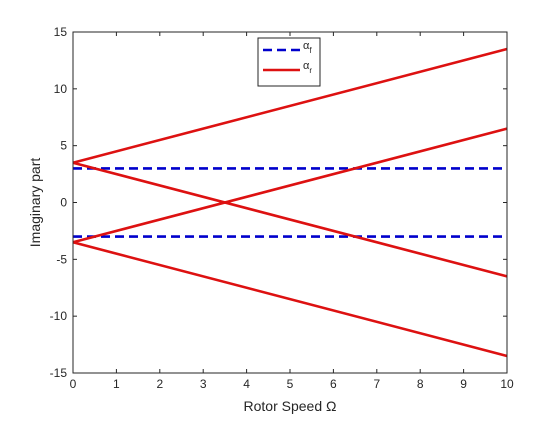  Describe the element at coordinates (59, 316) in the screenshot. I see `y-tick-label: -10` at that location.